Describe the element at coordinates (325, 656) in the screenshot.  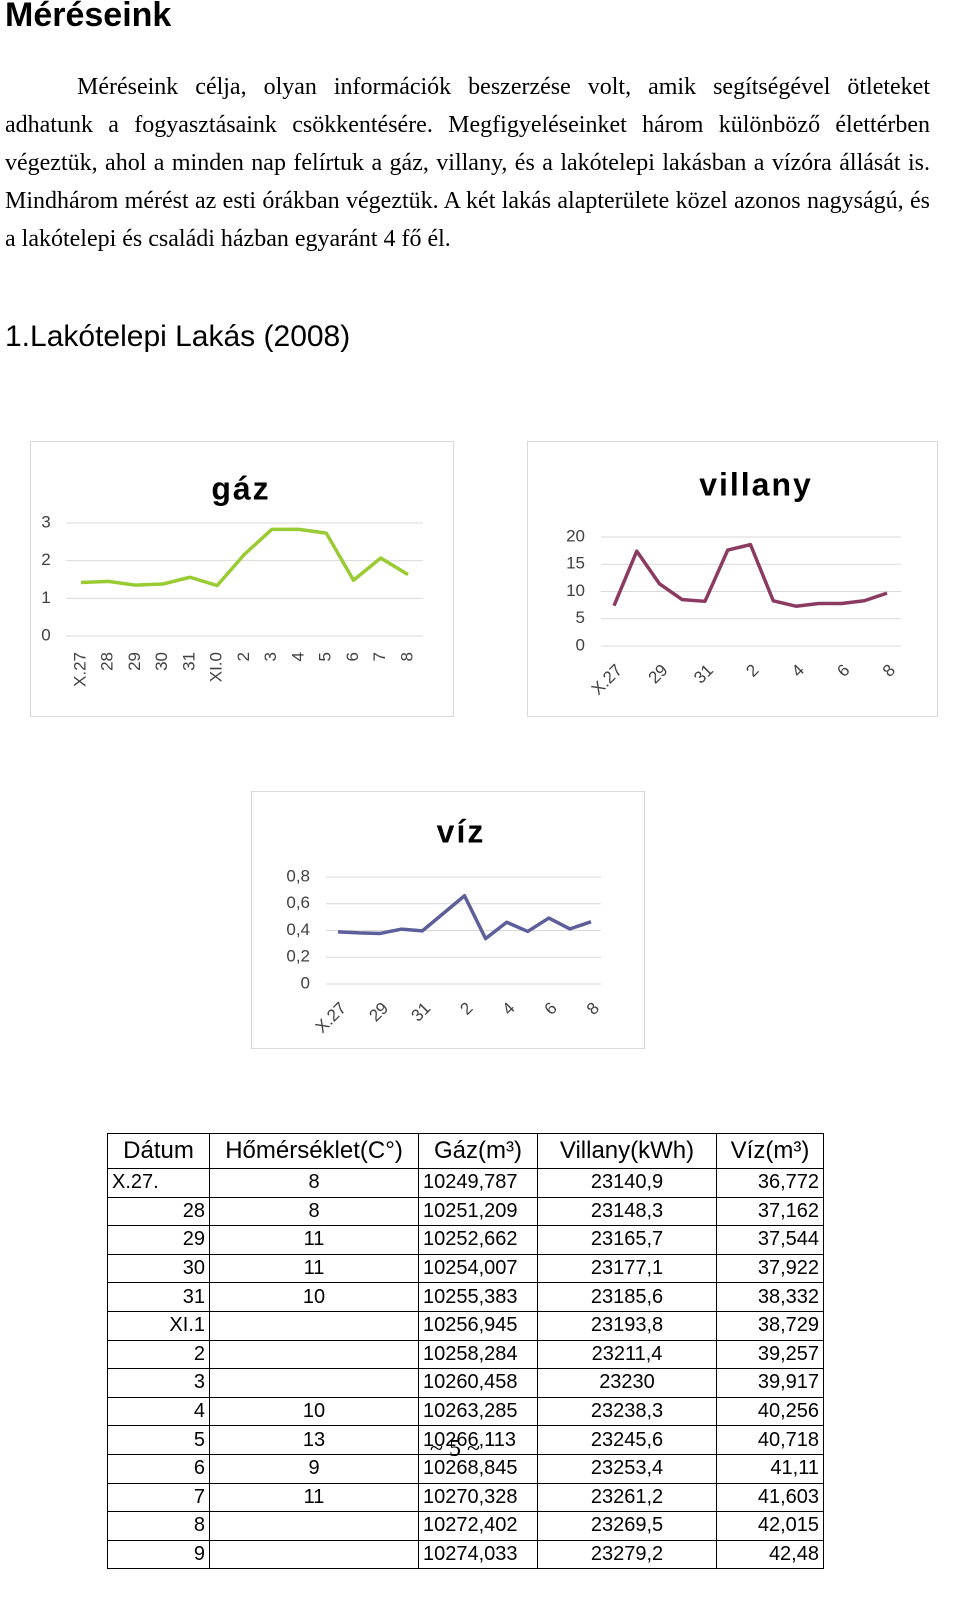
I see `x-tick-label: 5` at that location.